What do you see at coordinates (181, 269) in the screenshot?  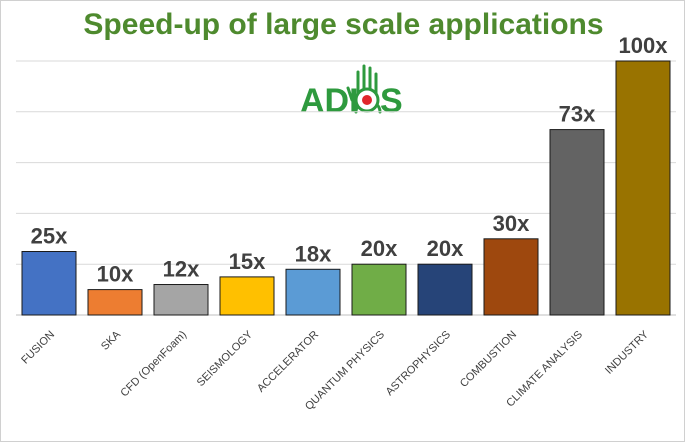 I see `data-label: 12x` at bounding box center [181, 269].